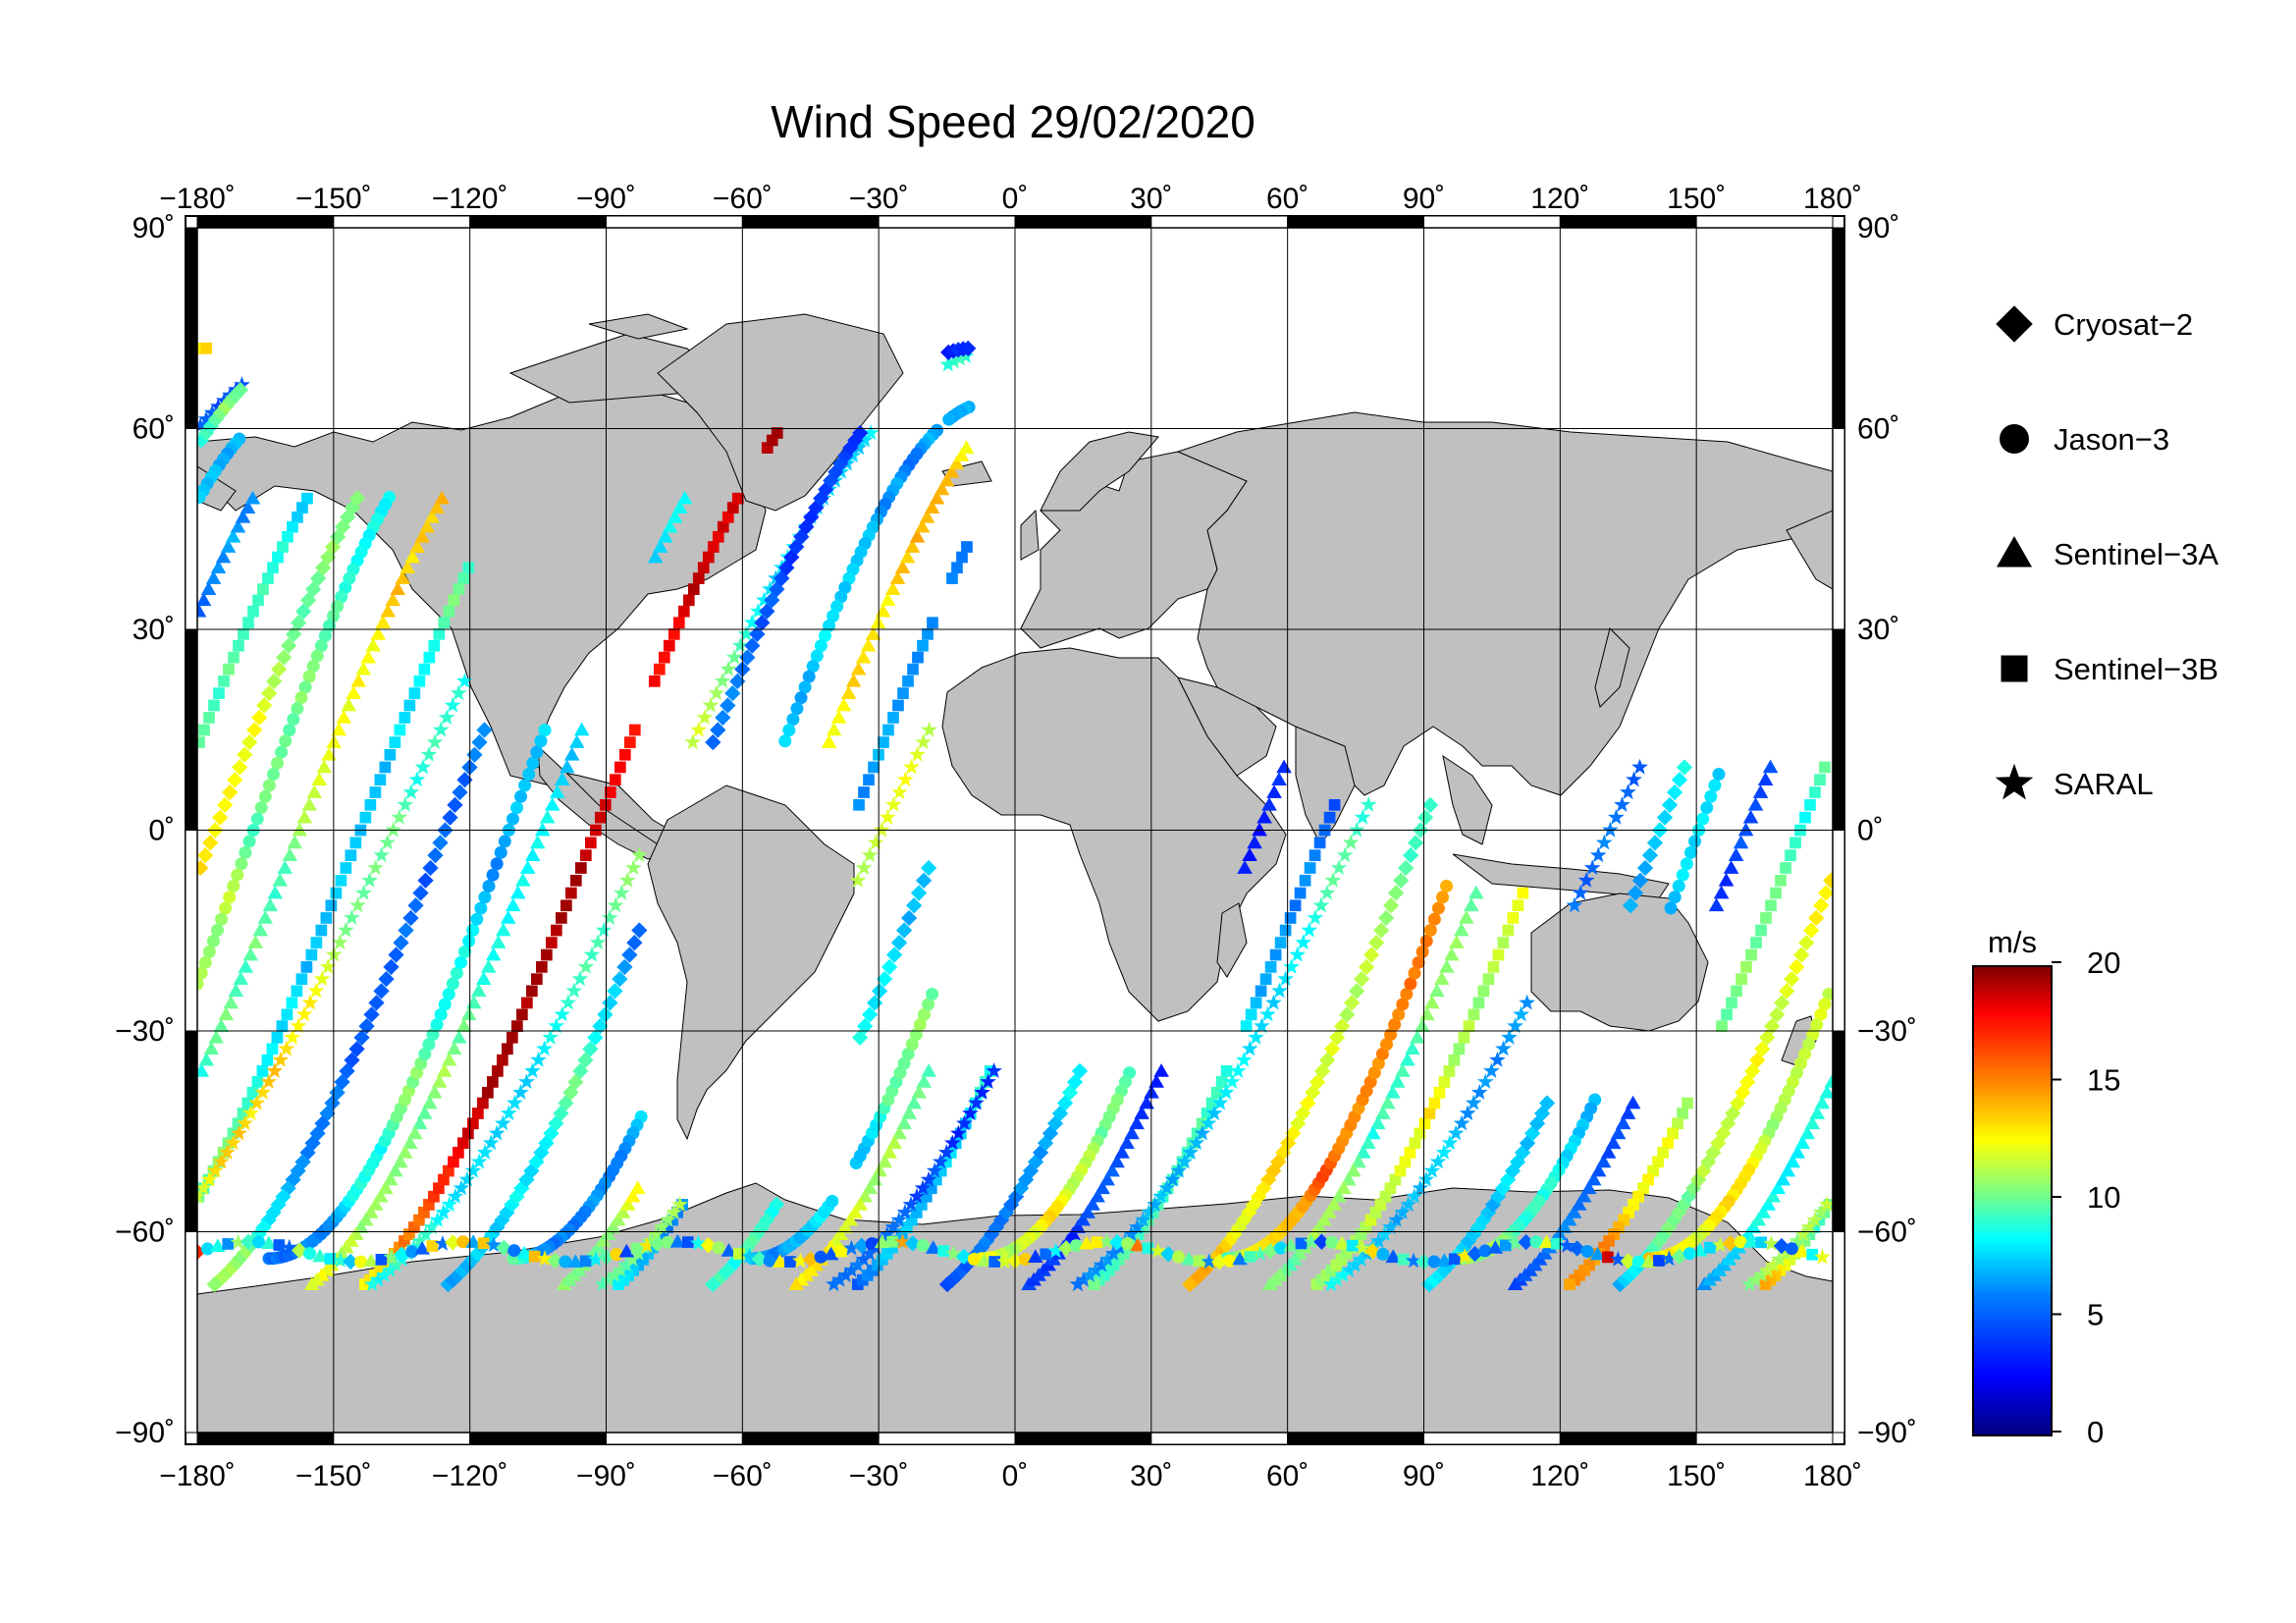 The image size is (2296, 1623). Describe the element at coordinates (333, 1476) in the screenshot. I see `lon-tick-bottom: −150˚` at that location.